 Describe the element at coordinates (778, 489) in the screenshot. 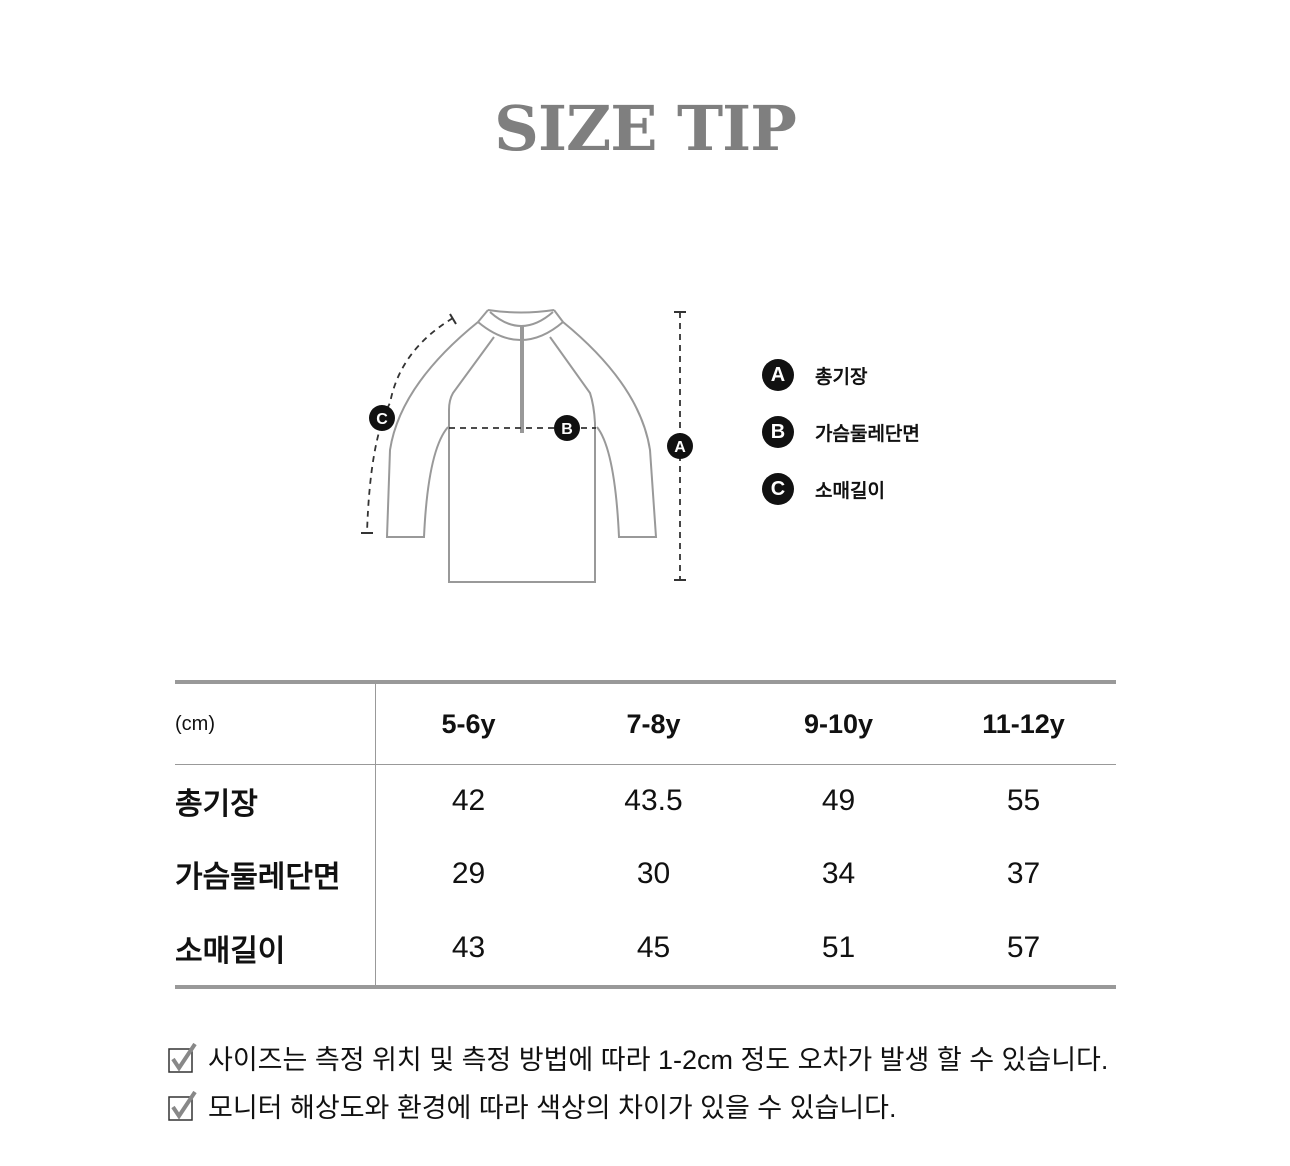

I see `badge-c: C` at that location.